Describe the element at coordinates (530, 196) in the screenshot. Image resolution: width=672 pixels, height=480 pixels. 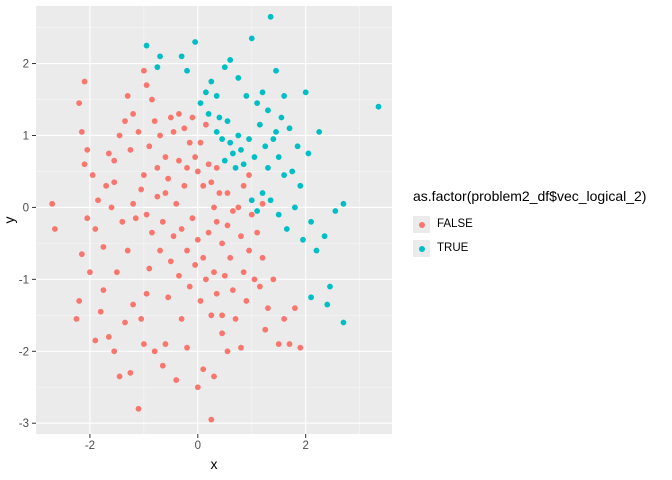
I see `legend-title: as.factor(problem2_df$vec_logical_2)` at that location.